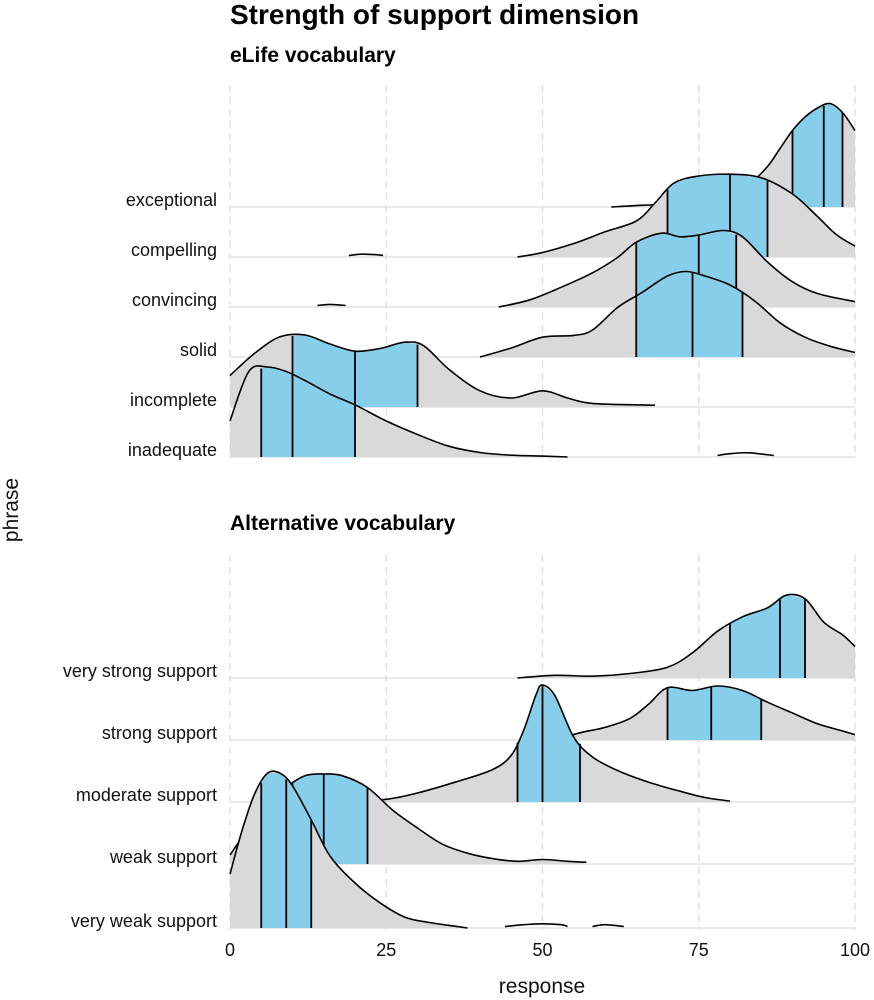  I want to click on density-outline-convincing, so click(677, 268).